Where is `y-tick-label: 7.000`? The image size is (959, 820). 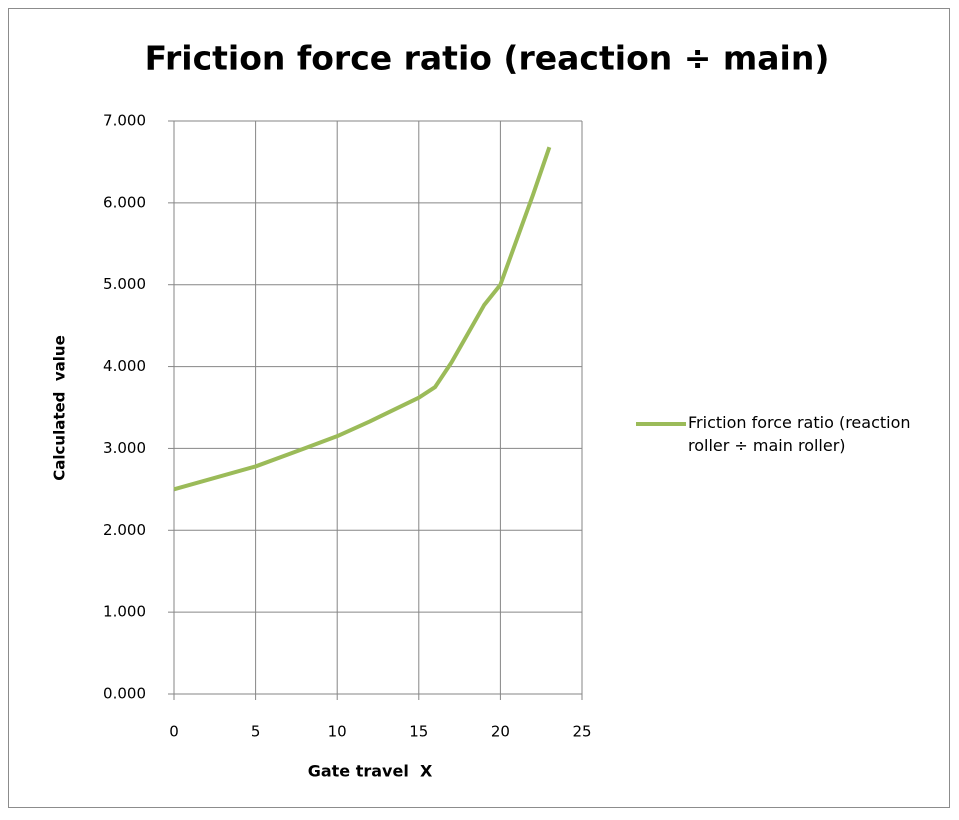
y-tick-label: 7.000 is located at coordinates (124, 121).